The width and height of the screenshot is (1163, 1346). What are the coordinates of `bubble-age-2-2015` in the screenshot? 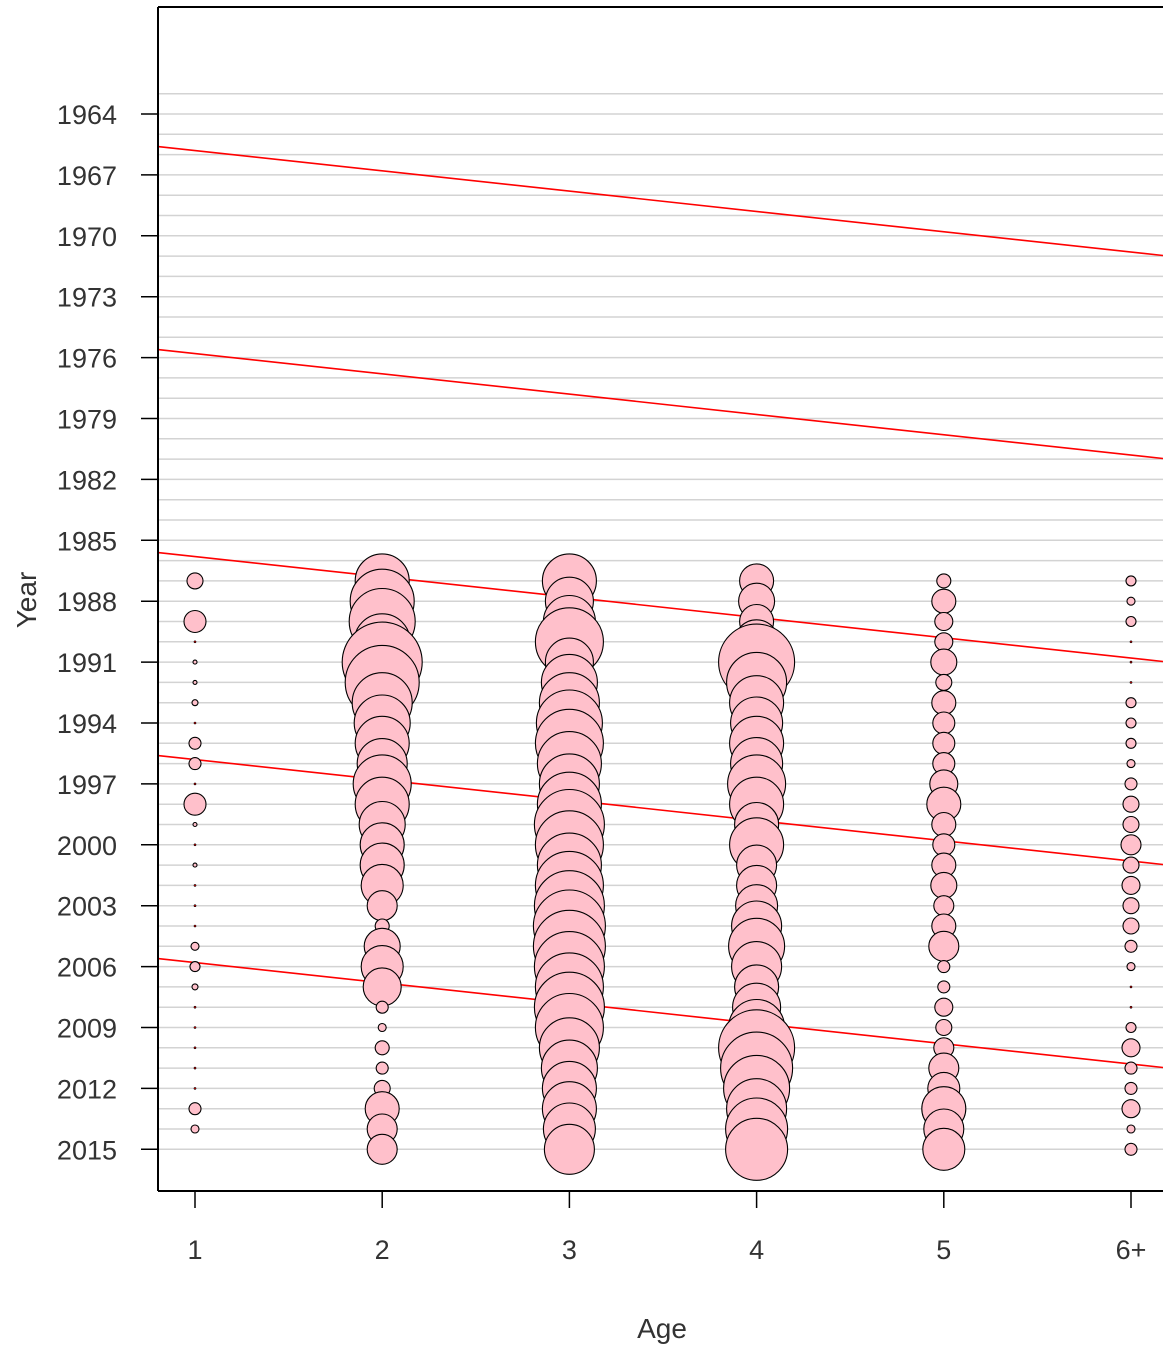 It's located at (382, 1149).